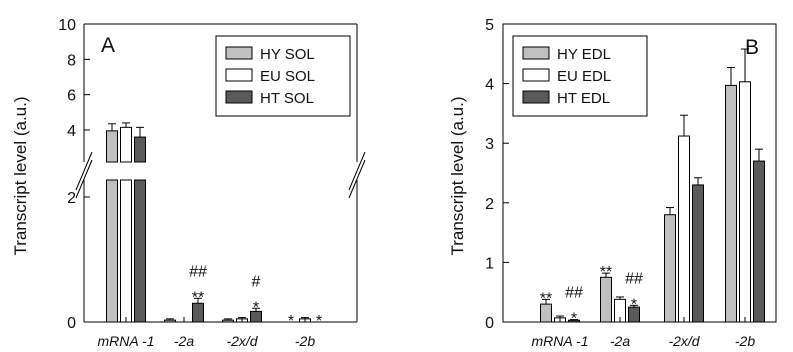 The image size is (793, 352). I want to click on y-tick-label: 5, so click(489, 25).